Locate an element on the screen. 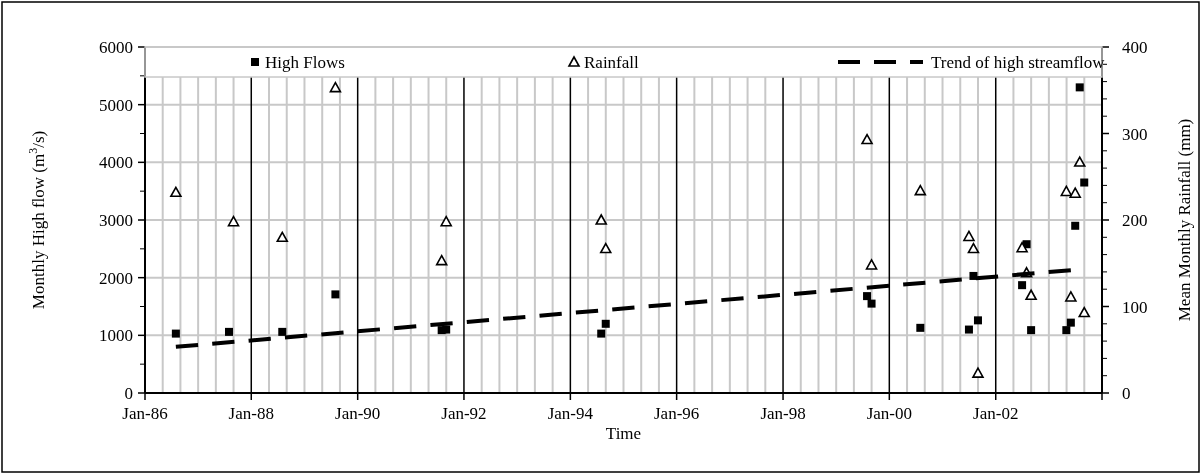  y2-tick-label: 400 is located at coordinates (1135, 47).